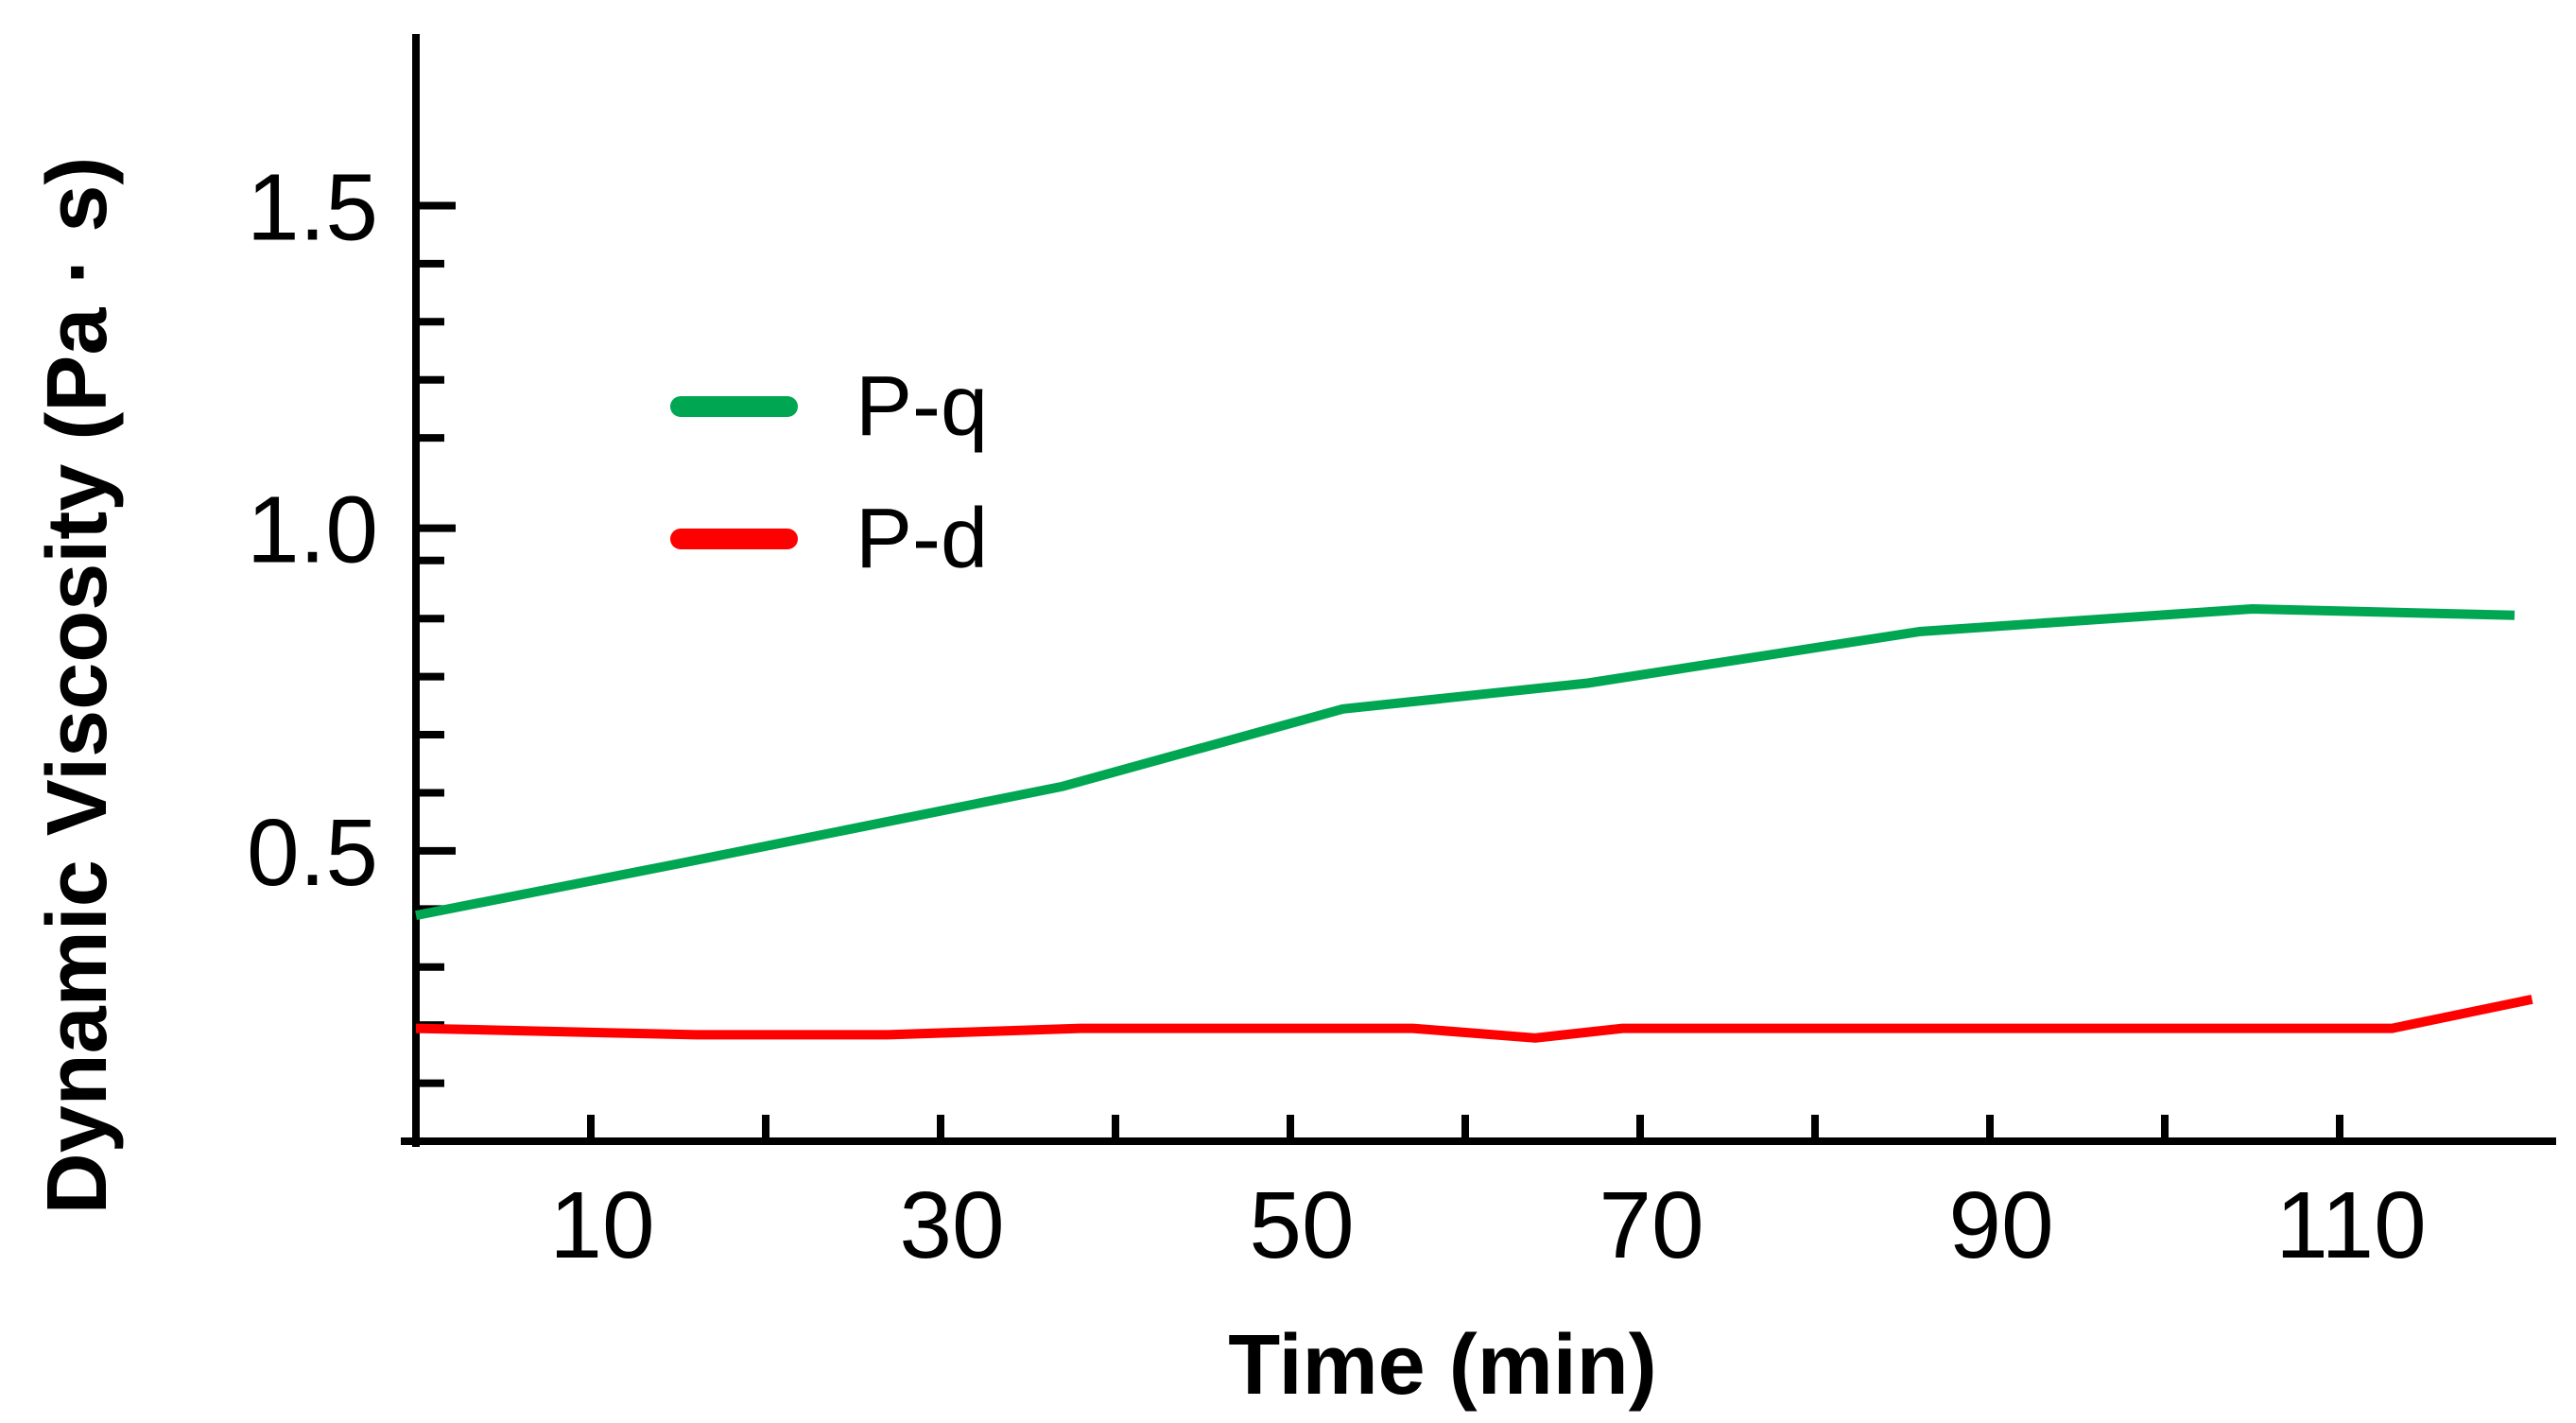  I want to click on x-tick-label: 110, so click(2350, 1225).